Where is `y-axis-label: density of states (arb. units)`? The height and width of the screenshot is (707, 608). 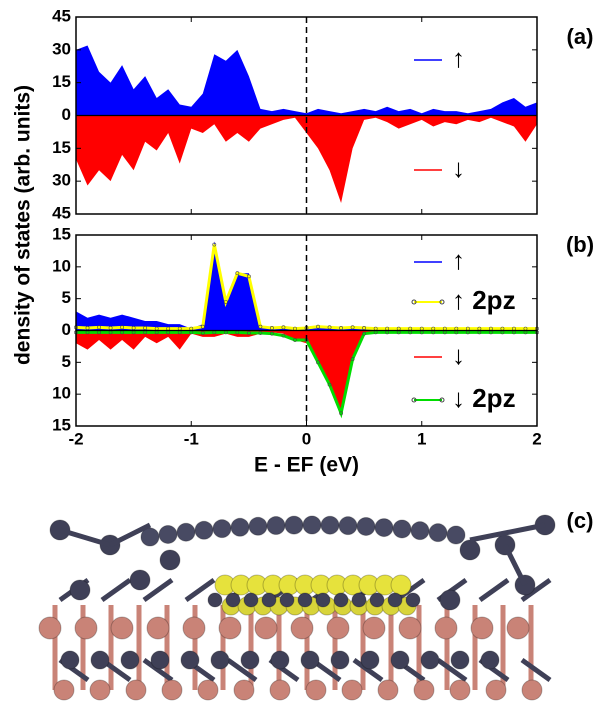
y-axis-label: density of states (arb. units) is located at coordinates (23, 225).